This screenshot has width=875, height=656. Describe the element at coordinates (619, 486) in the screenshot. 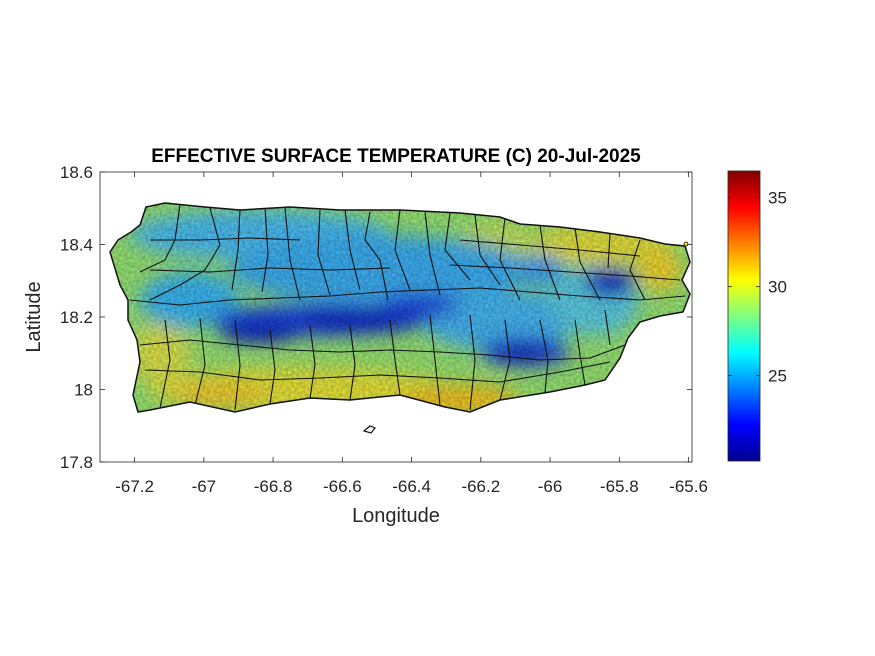

I see `x-tick-label: -65.8` at that location.